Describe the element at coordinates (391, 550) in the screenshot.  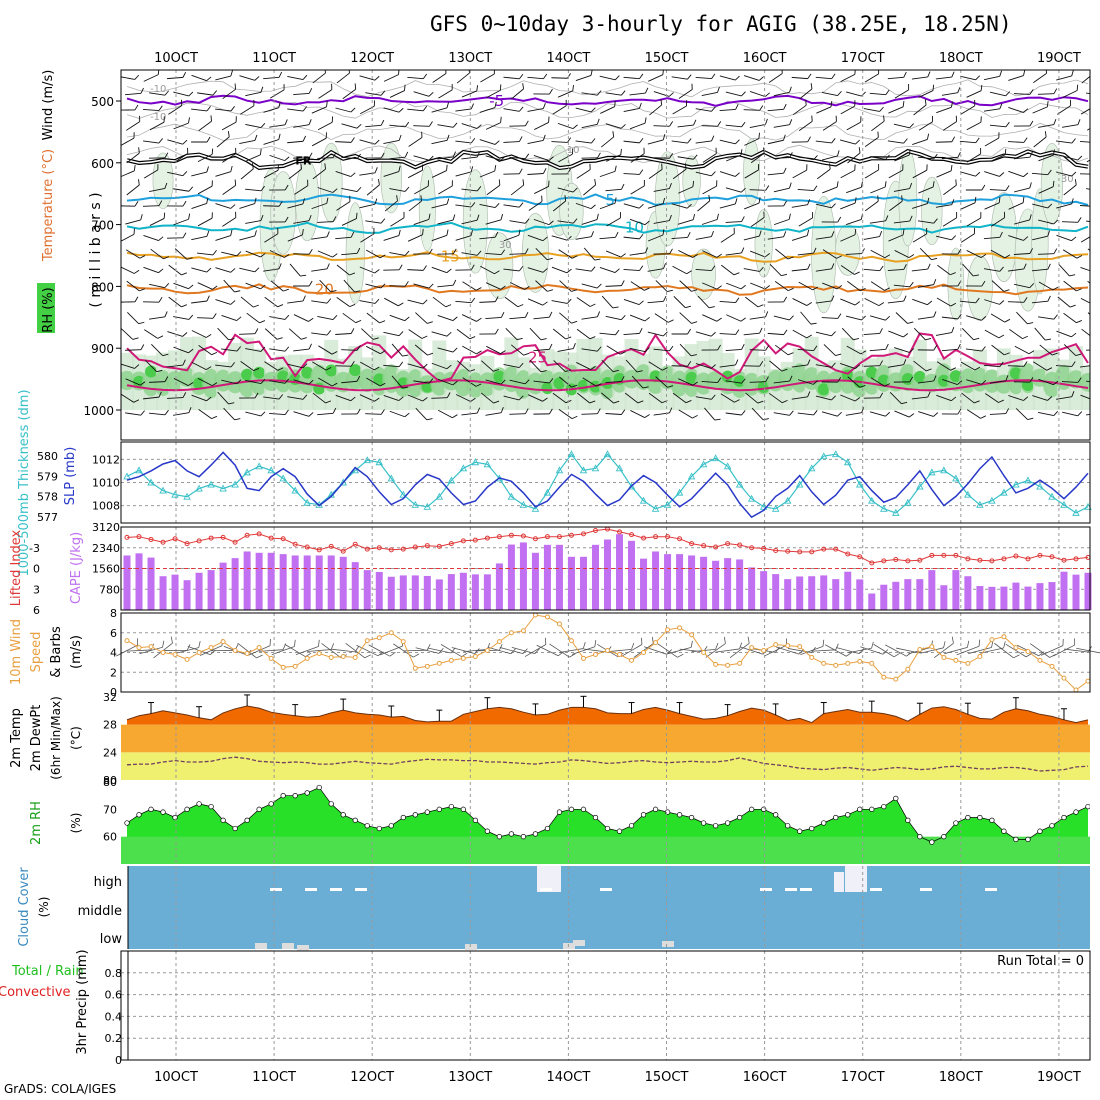
I see `lifted-index-point` at that location.